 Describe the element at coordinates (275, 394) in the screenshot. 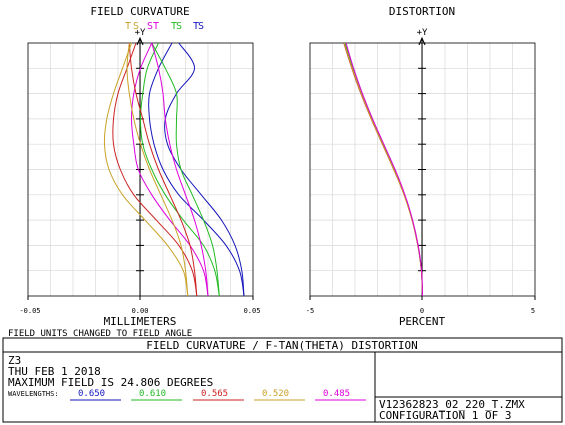

I see `wavelength-value: 0.520` at that location.